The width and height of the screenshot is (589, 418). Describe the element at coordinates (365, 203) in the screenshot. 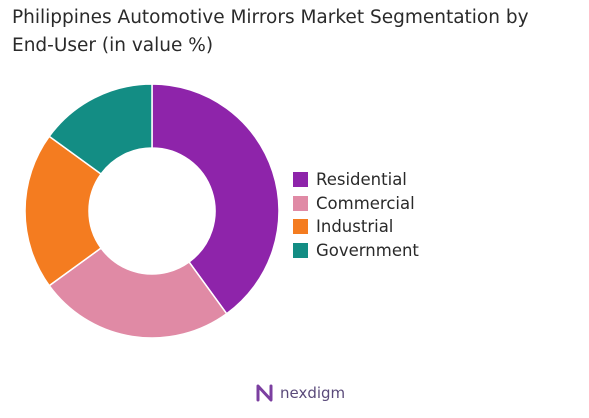

I see `legend-label-commercial: Commercial` at that location.